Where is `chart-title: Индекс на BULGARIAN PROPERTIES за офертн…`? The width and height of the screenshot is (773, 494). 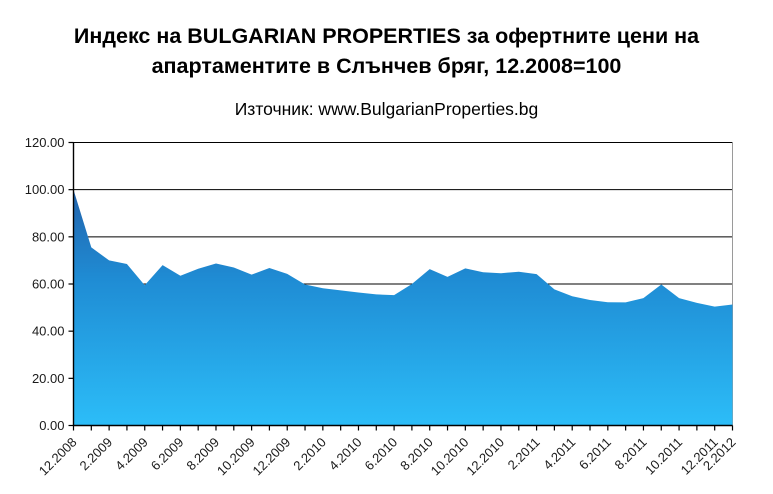 chart-title: Индекс на BULGARIAN PROPERTIES за офертн… is located at coordinates (386, 51).